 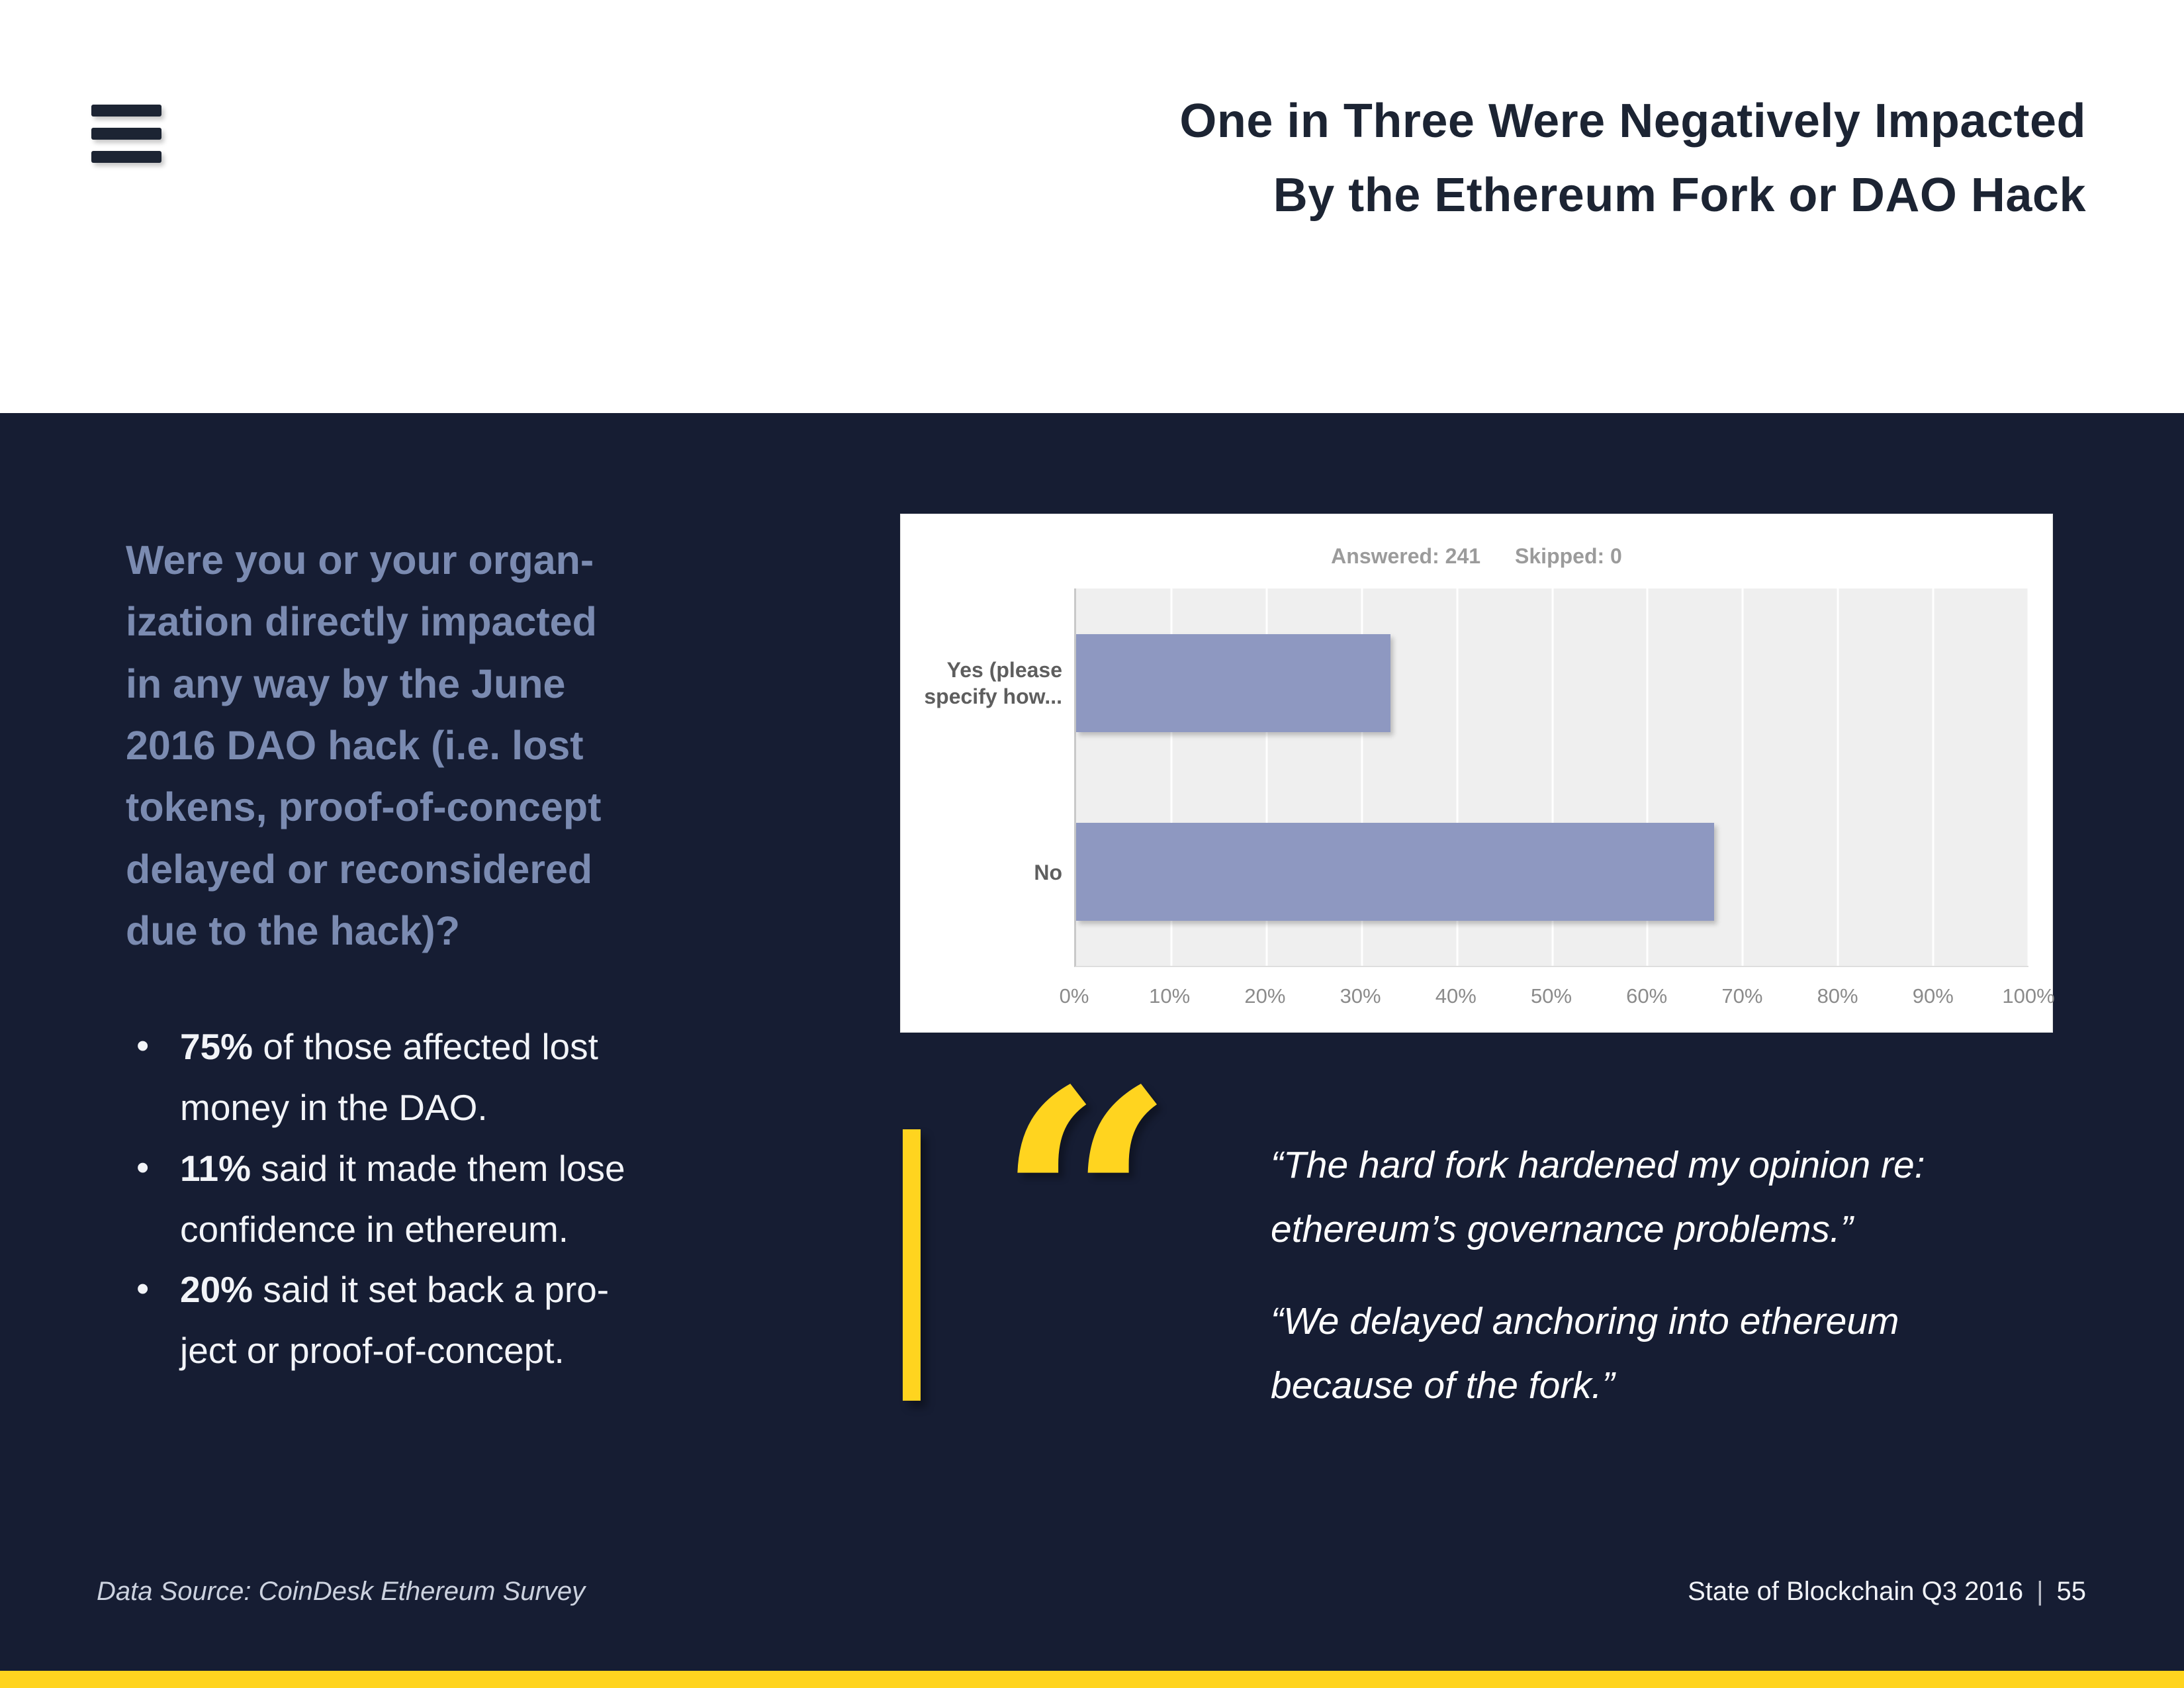 I want to click on skipped-count: Skipped: 0, so click(x=1568, y=555).